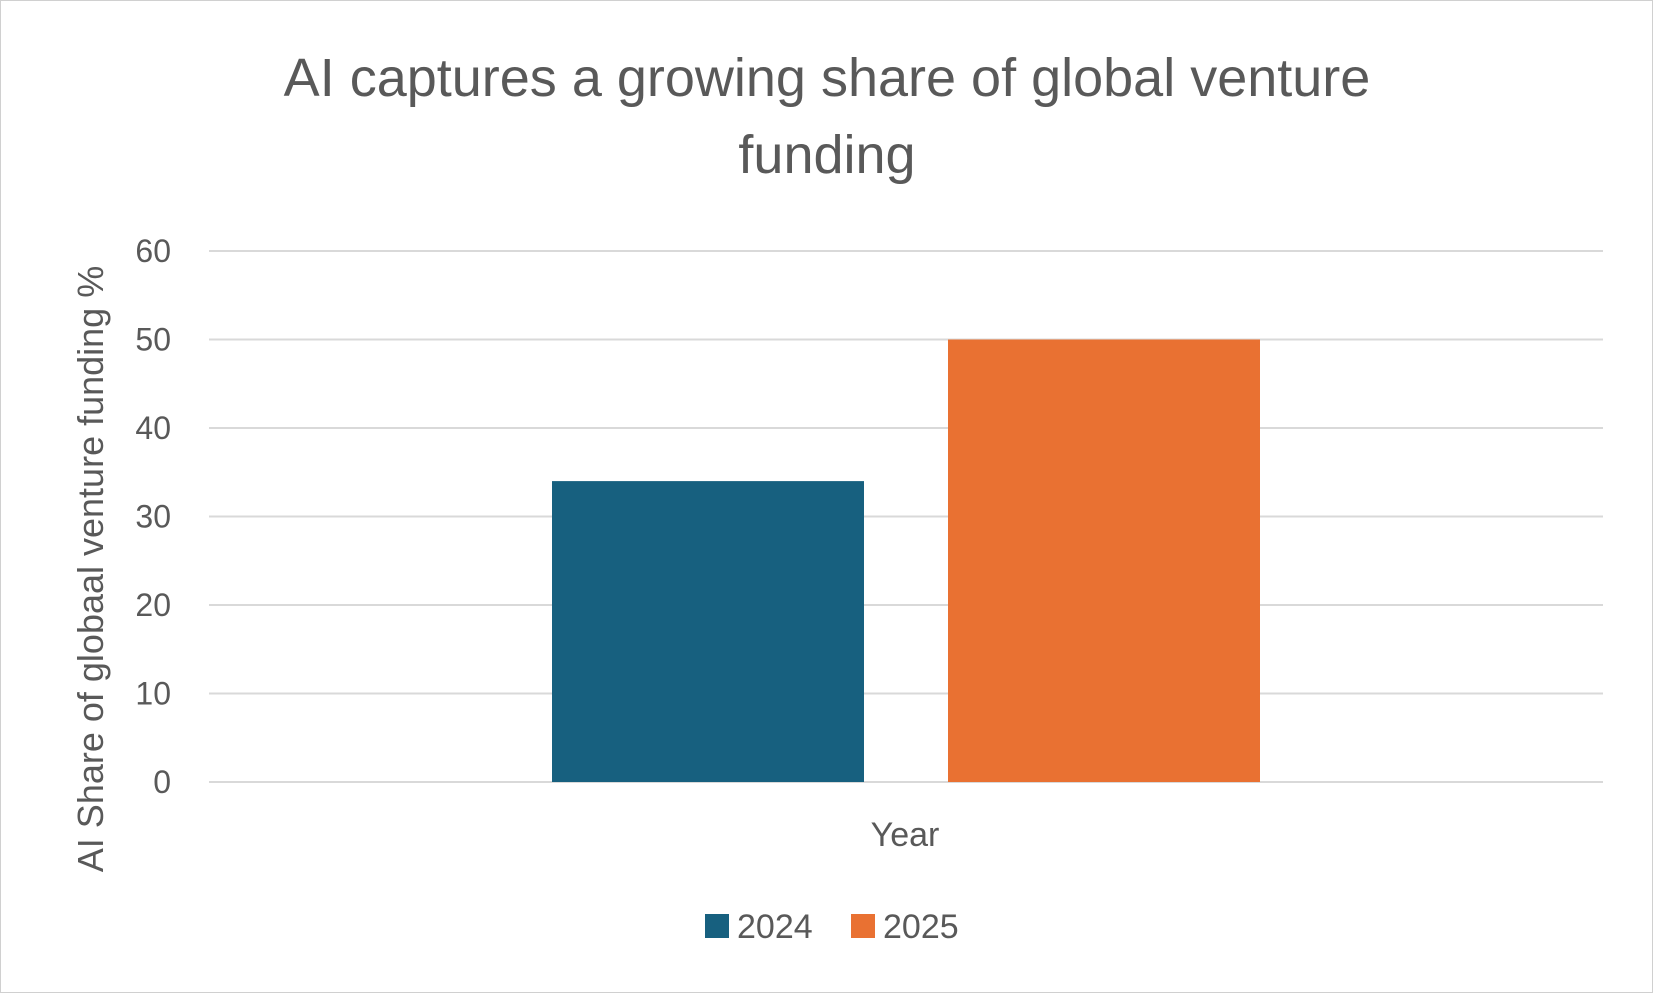  I want to click on y-tick-label-0: 0, so click(162, 782).